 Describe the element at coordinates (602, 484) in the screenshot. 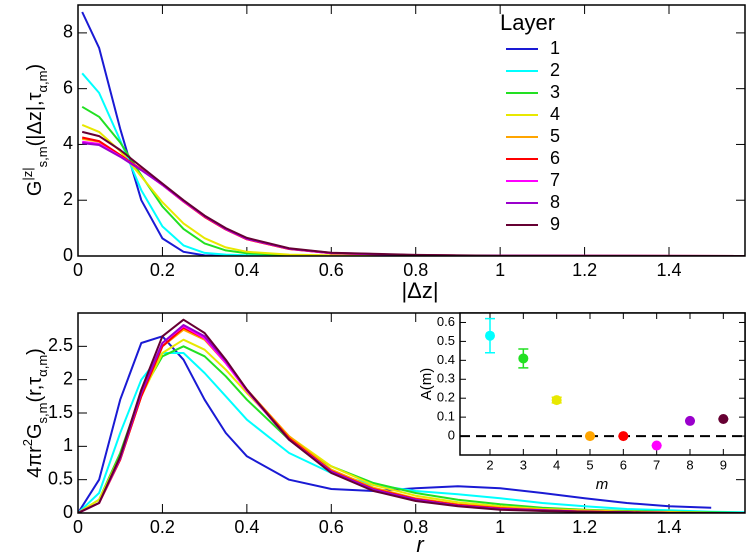

I see `x-axis-label: m` at that location.